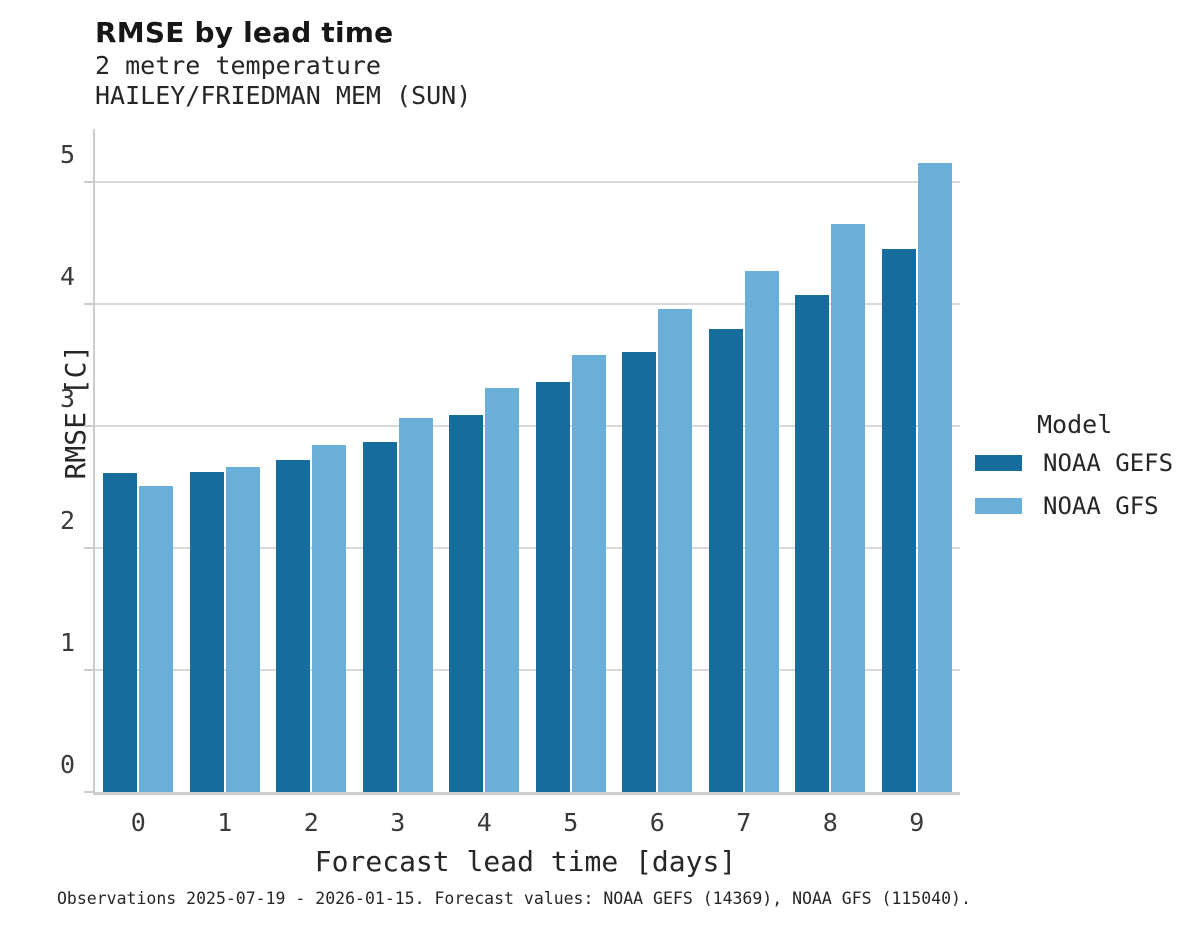 The image size is (1195, 928). What do you see at coordinates (238, 65) in the screenshot?
I see `chart-subtitle-variable: 2 metre temperature` at bounding box center [238, 65].